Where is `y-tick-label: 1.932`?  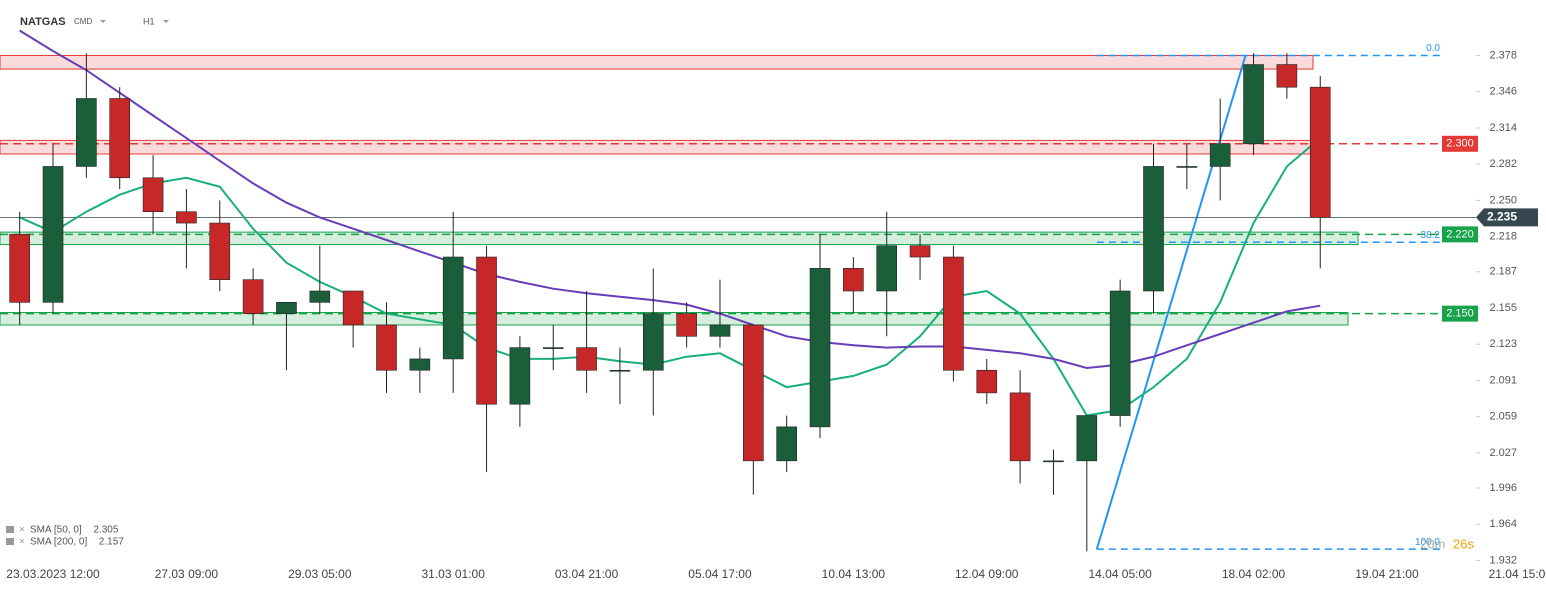
y-tick-label: 1.932 is located at coordinates (1503, 560).